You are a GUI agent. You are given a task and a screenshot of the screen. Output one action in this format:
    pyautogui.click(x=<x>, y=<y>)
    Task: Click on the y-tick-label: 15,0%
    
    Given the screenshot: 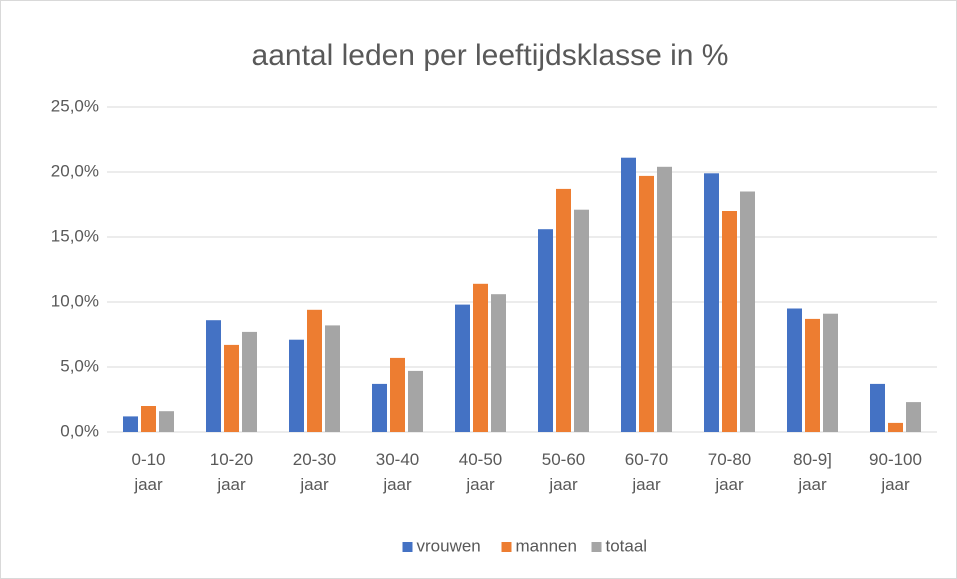 What is the action you would take?
    pyautogui.click(x=75, y=235)
    